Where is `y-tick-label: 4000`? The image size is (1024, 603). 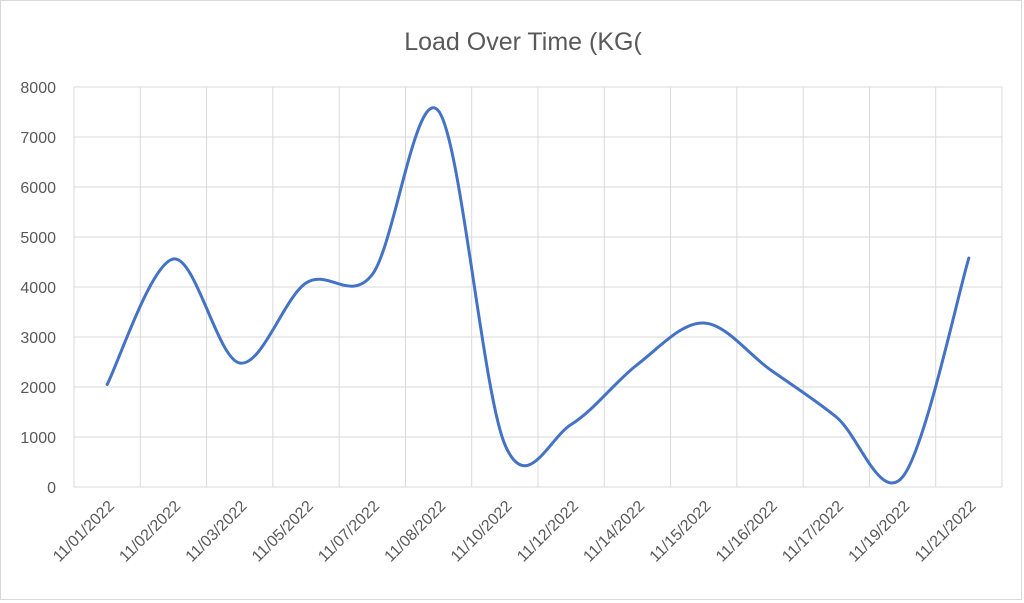
y-tick-label: 4000 is located at coordinates (38, 288).